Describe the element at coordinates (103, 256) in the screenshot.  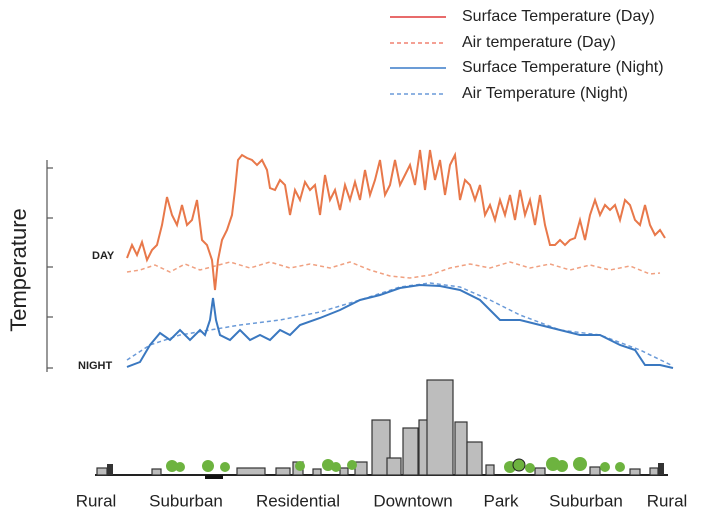
I see `day-marker: DAY` at that location.